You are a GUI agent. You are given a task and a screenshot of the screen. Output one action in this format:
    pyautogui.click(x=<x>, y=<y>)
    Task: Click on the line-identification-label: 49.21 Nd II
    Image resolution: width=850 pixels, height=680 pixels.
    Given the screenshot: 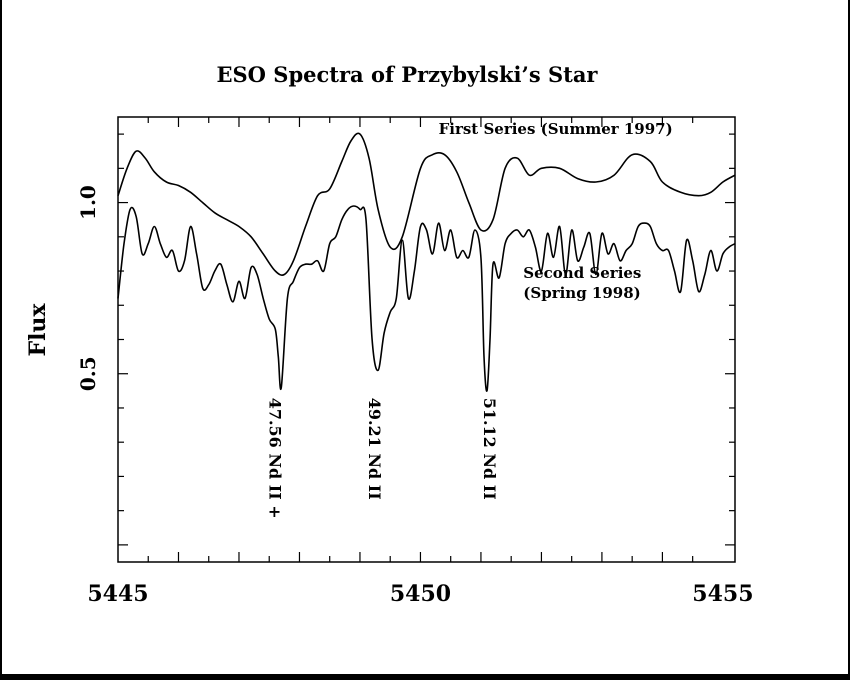 What is the action you would take?
    pyautogui.click(x=374, y=449)
    